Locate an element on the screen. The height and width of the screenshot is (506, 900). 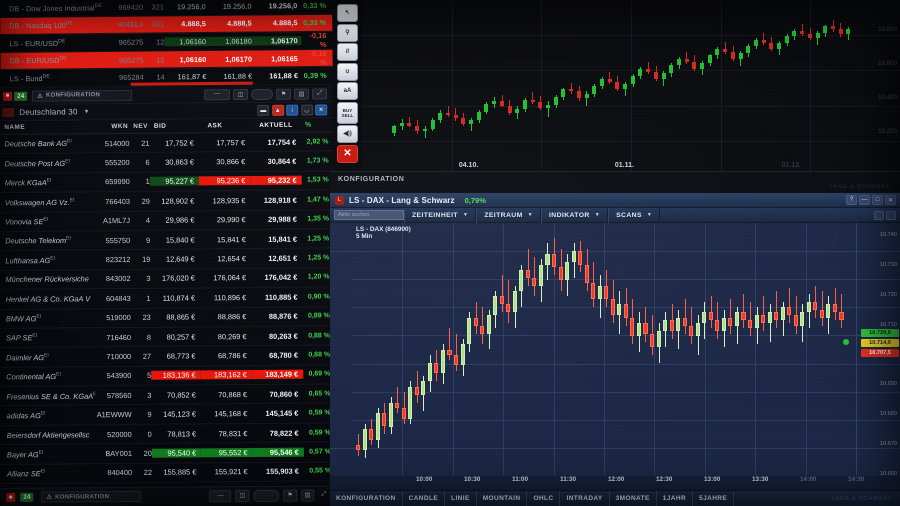
restore-button: ◫ is located at coordinates (241, 94).